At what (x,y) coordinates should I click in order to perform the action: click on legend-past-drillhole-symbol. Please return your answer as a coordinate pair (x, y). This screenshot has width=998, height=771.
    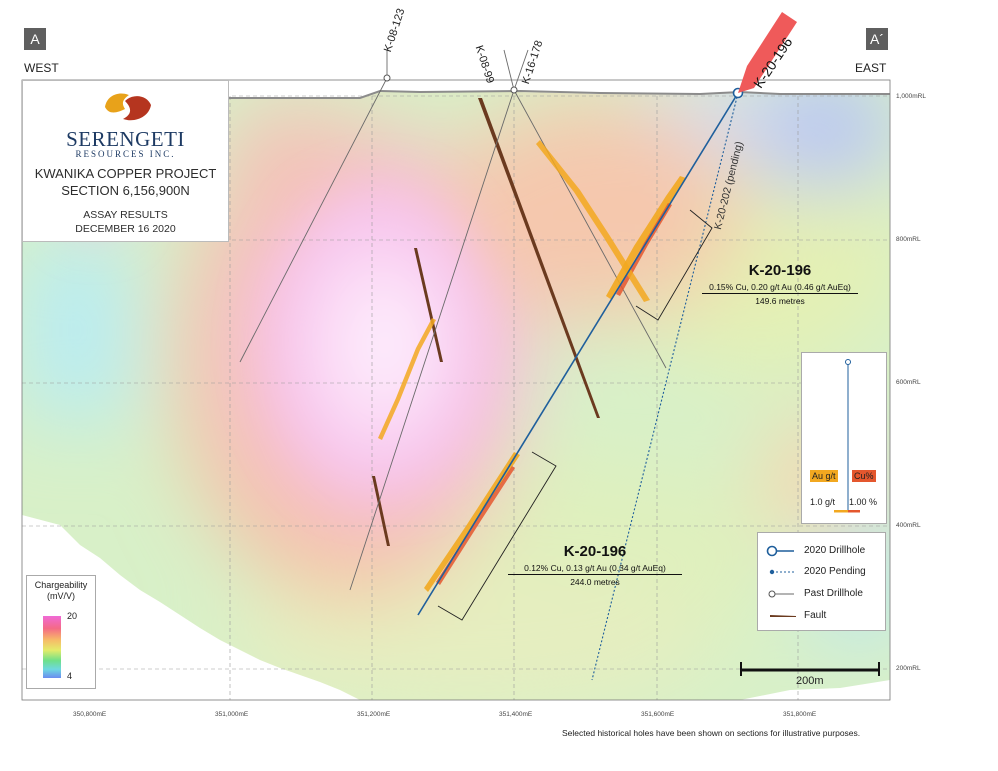
    Looking at the image, I should click on (772, 594).